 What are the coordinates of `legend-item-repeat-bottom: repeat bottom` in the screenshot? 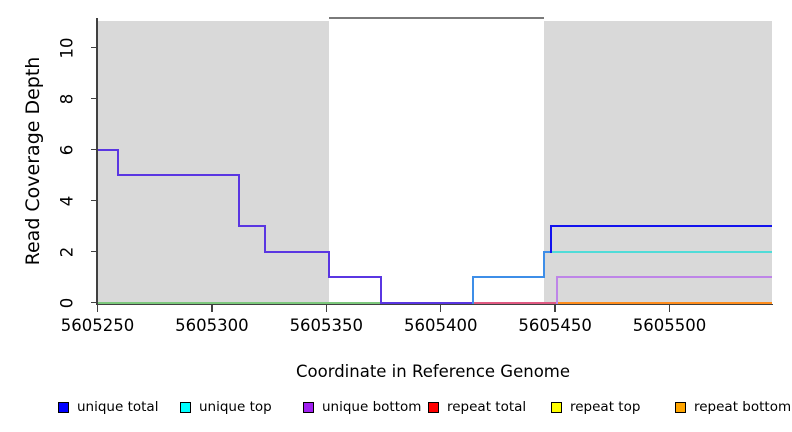 It's located at (733, 407).